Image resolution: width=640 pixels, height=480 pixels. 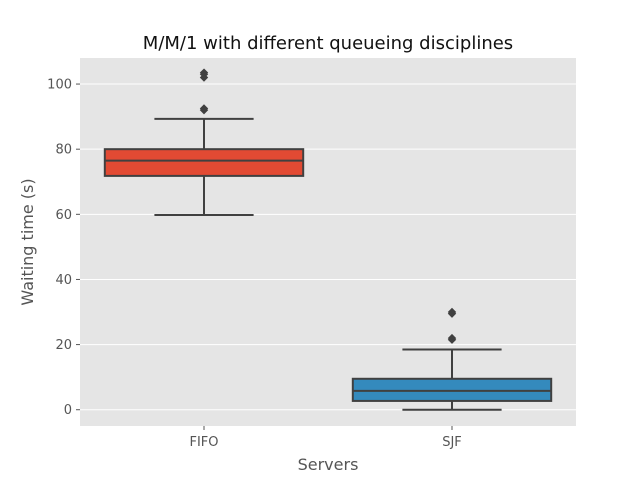 I want to click on x-axis-label: Servers, so click(x=328, y=464).